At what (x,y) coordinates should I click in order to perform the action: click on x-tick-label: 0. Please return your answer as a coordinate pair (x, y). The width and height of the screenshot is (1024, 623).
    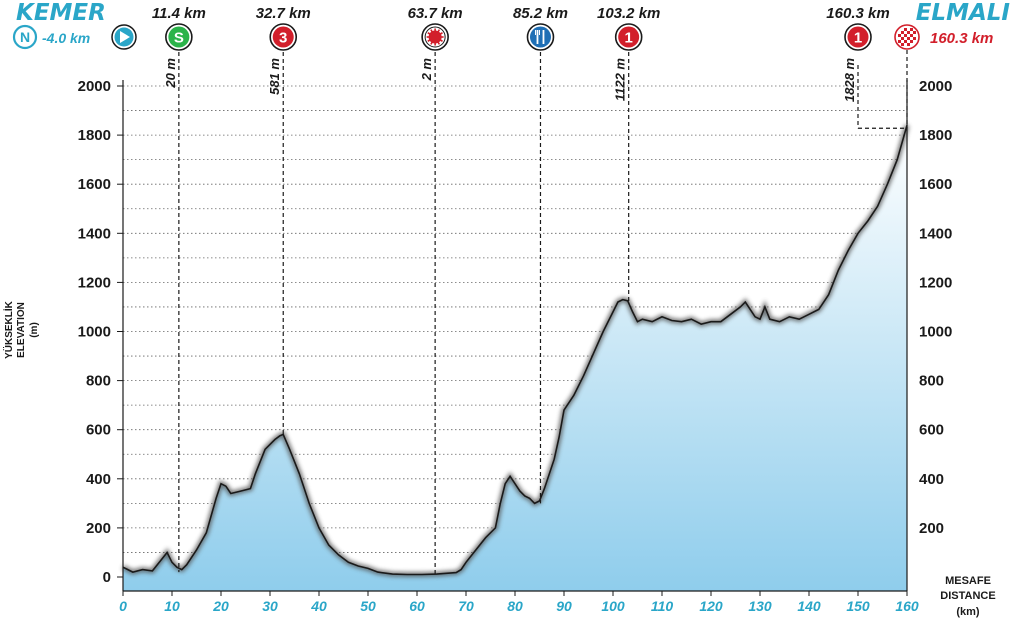
    Looking at the image, I should click on (123, 606).